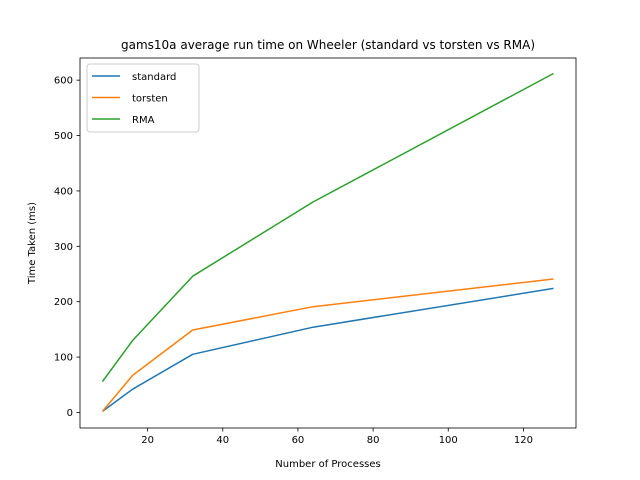  What do you see at coordinates (63, 358) in the screenshot?
I see `y-tick-label: 100` at bounding box center [63, 358].